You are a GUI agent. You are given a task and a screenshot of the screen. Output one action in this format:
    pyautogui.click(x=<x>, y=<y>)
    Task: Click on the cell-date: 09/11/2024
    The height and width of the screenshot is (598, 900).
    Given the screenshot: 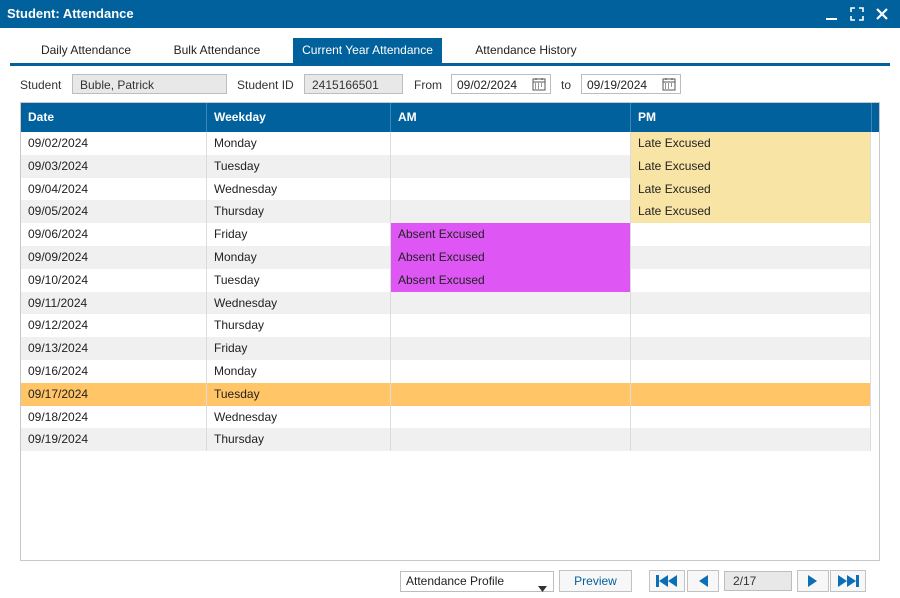 What is the action you would take?
    pyautogui.click(x=114, y=303)
    